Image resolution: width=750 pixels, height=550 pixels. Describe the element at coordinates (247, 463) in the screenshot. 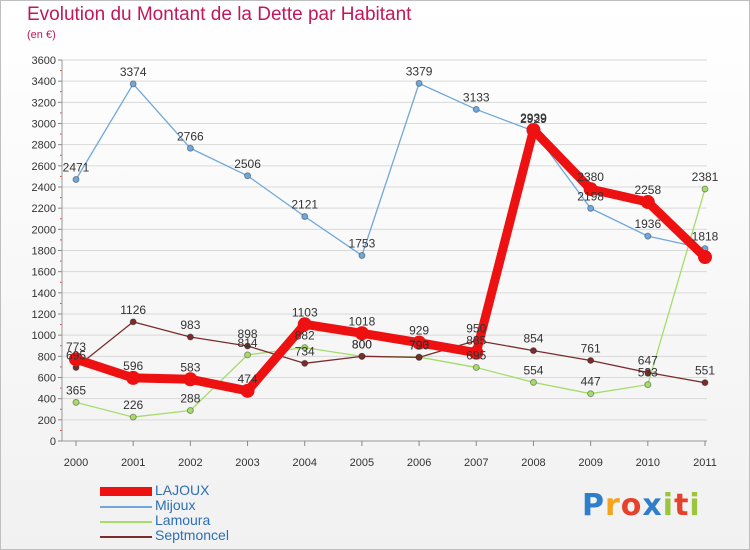

I see `x-tick-label: 2003` at that location.